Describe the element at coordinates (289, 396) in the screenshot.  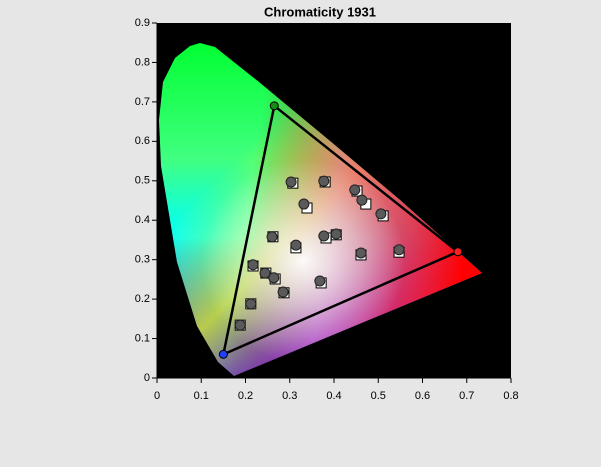
I see `x-tick-label: 0.3` at that location.